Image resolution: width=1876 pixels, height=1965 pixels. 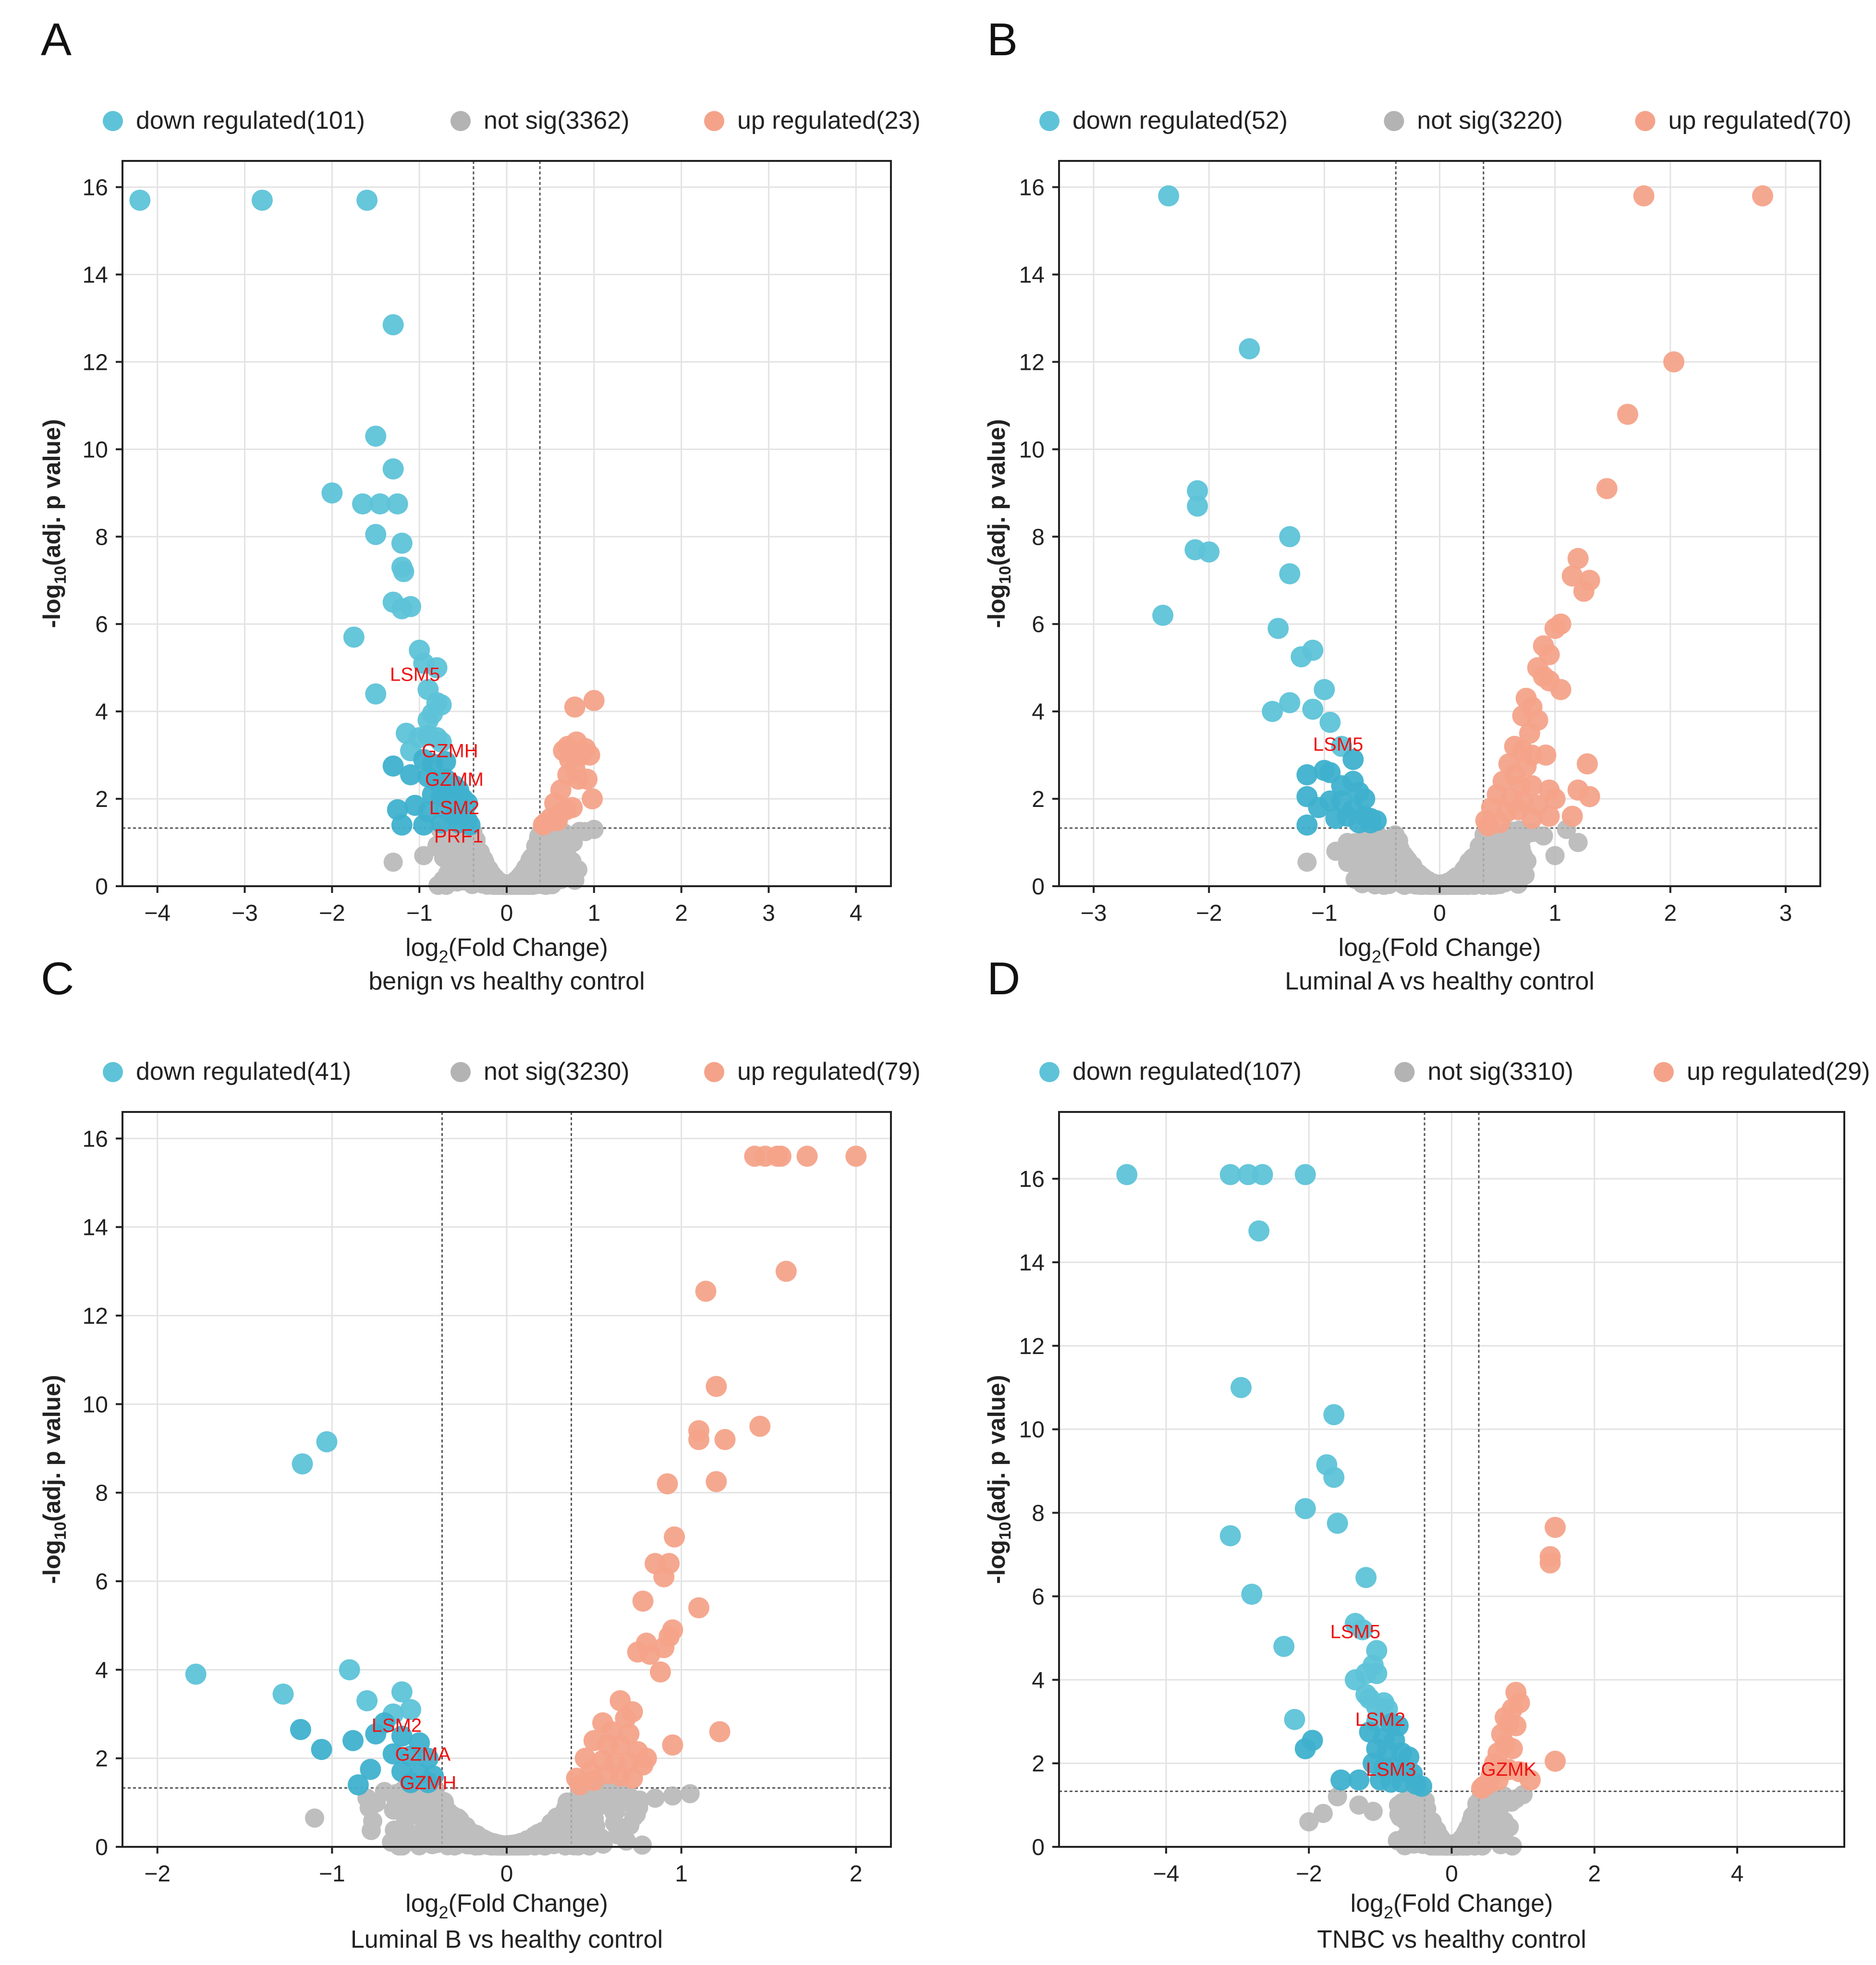 I want to click on x-axis-label-main: log, so click(x=1355, y=948).